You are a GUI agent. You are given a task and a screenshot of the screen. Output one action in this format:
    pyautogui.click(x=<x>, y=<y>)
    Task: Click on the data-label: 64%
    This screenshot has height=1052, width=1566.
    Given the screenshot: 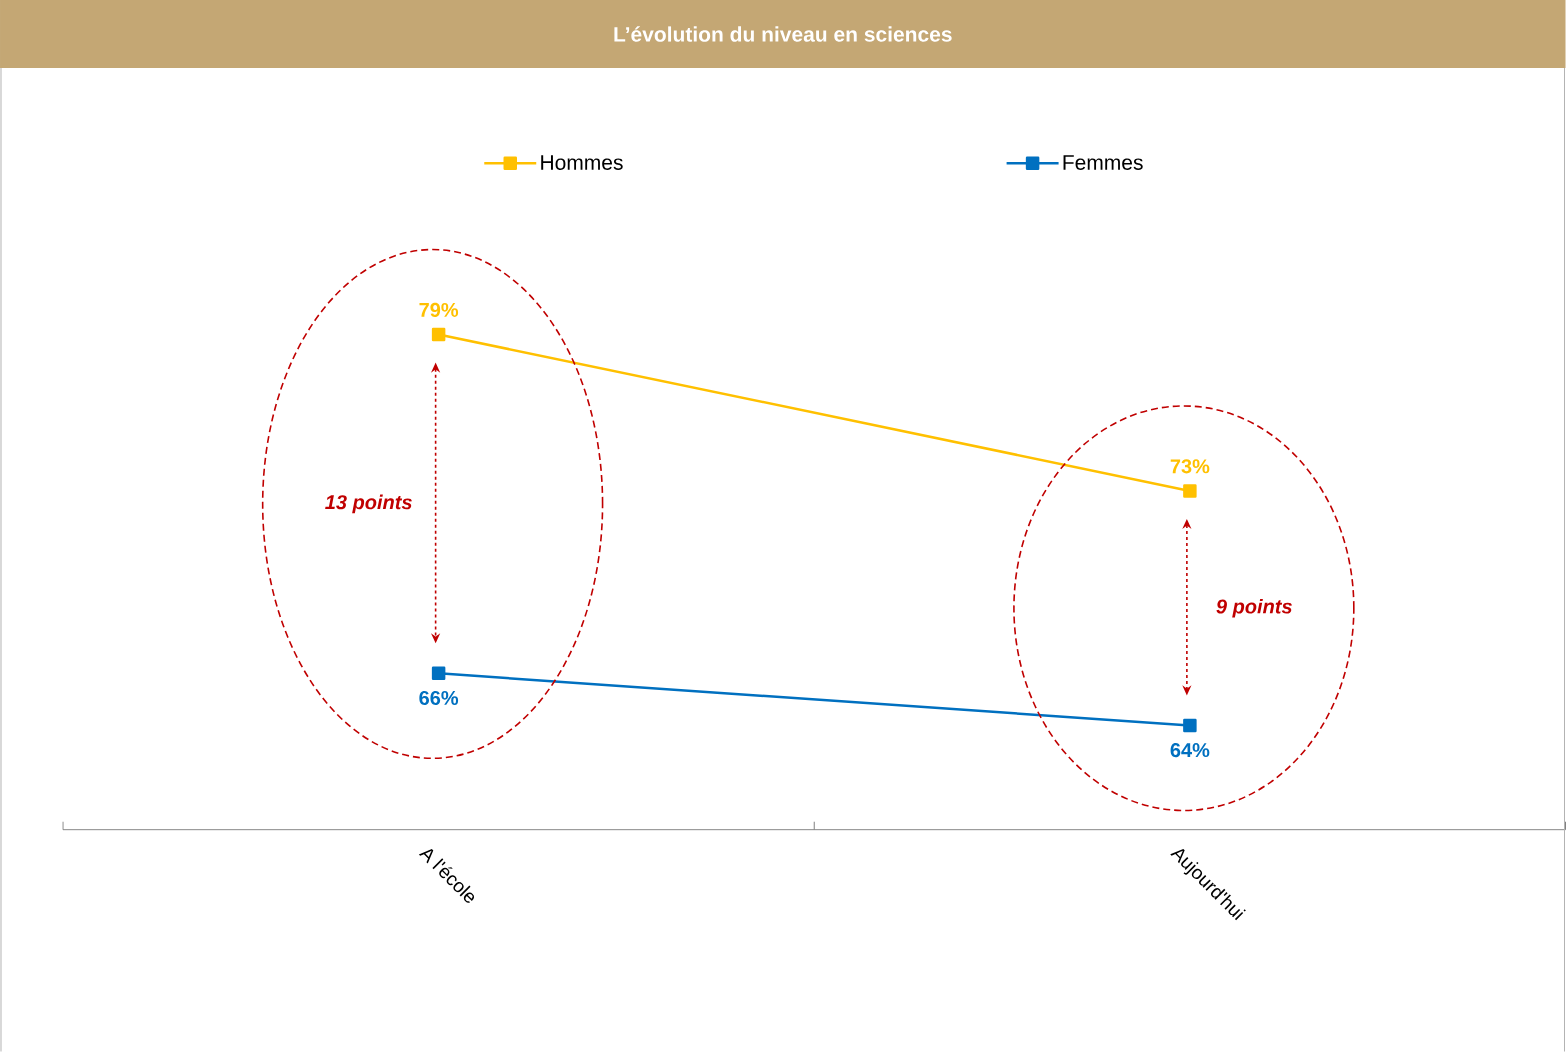 What is the action you would take?
    pyautogui.click(x=1190, y=750)
    